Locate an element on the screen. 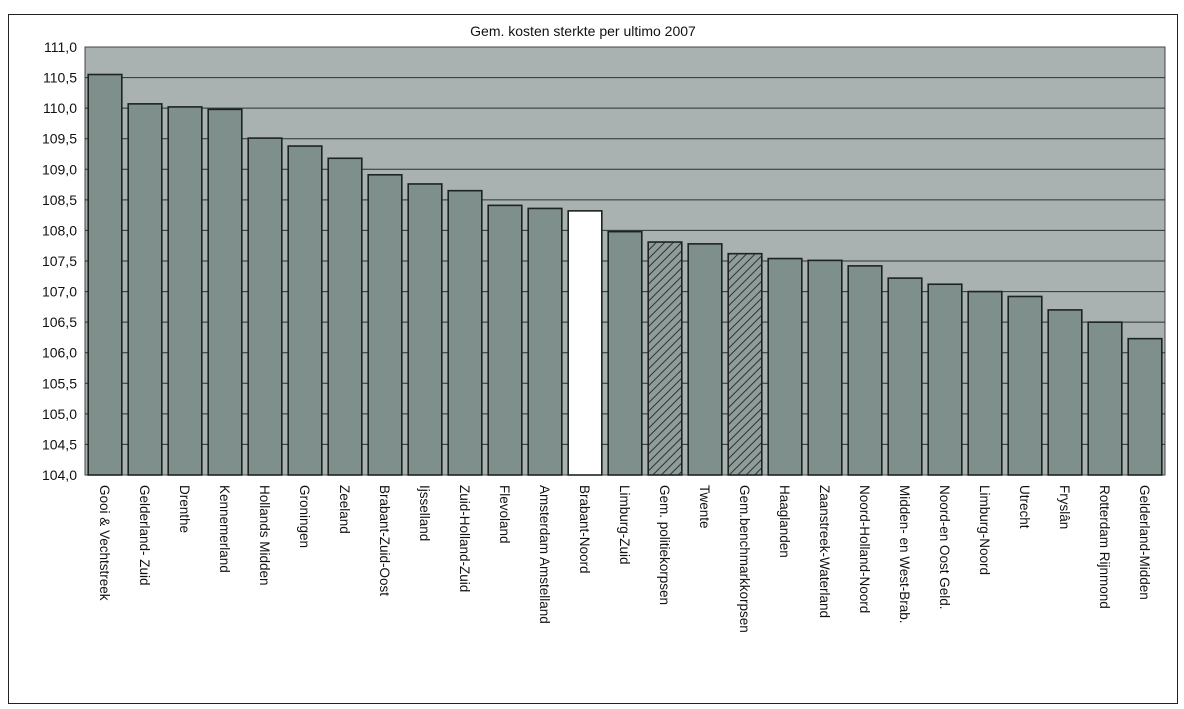 This screenshot has height=709, width=1184. y-tick-label: 107,5 is located at coordinates (59, 261).